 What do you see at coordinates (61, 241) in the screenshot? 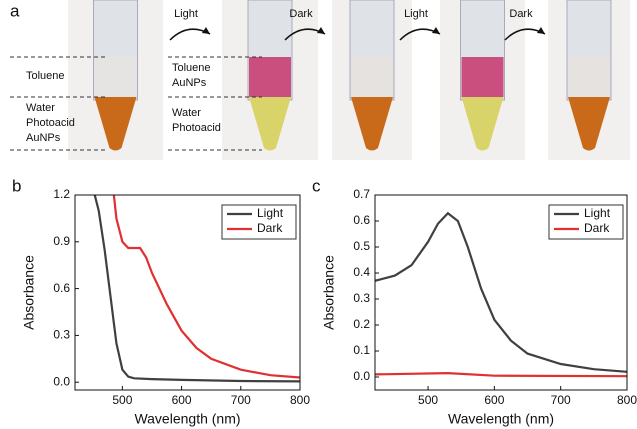
I see `y-tick-label: 0.9` at bounding box center [61, 241].